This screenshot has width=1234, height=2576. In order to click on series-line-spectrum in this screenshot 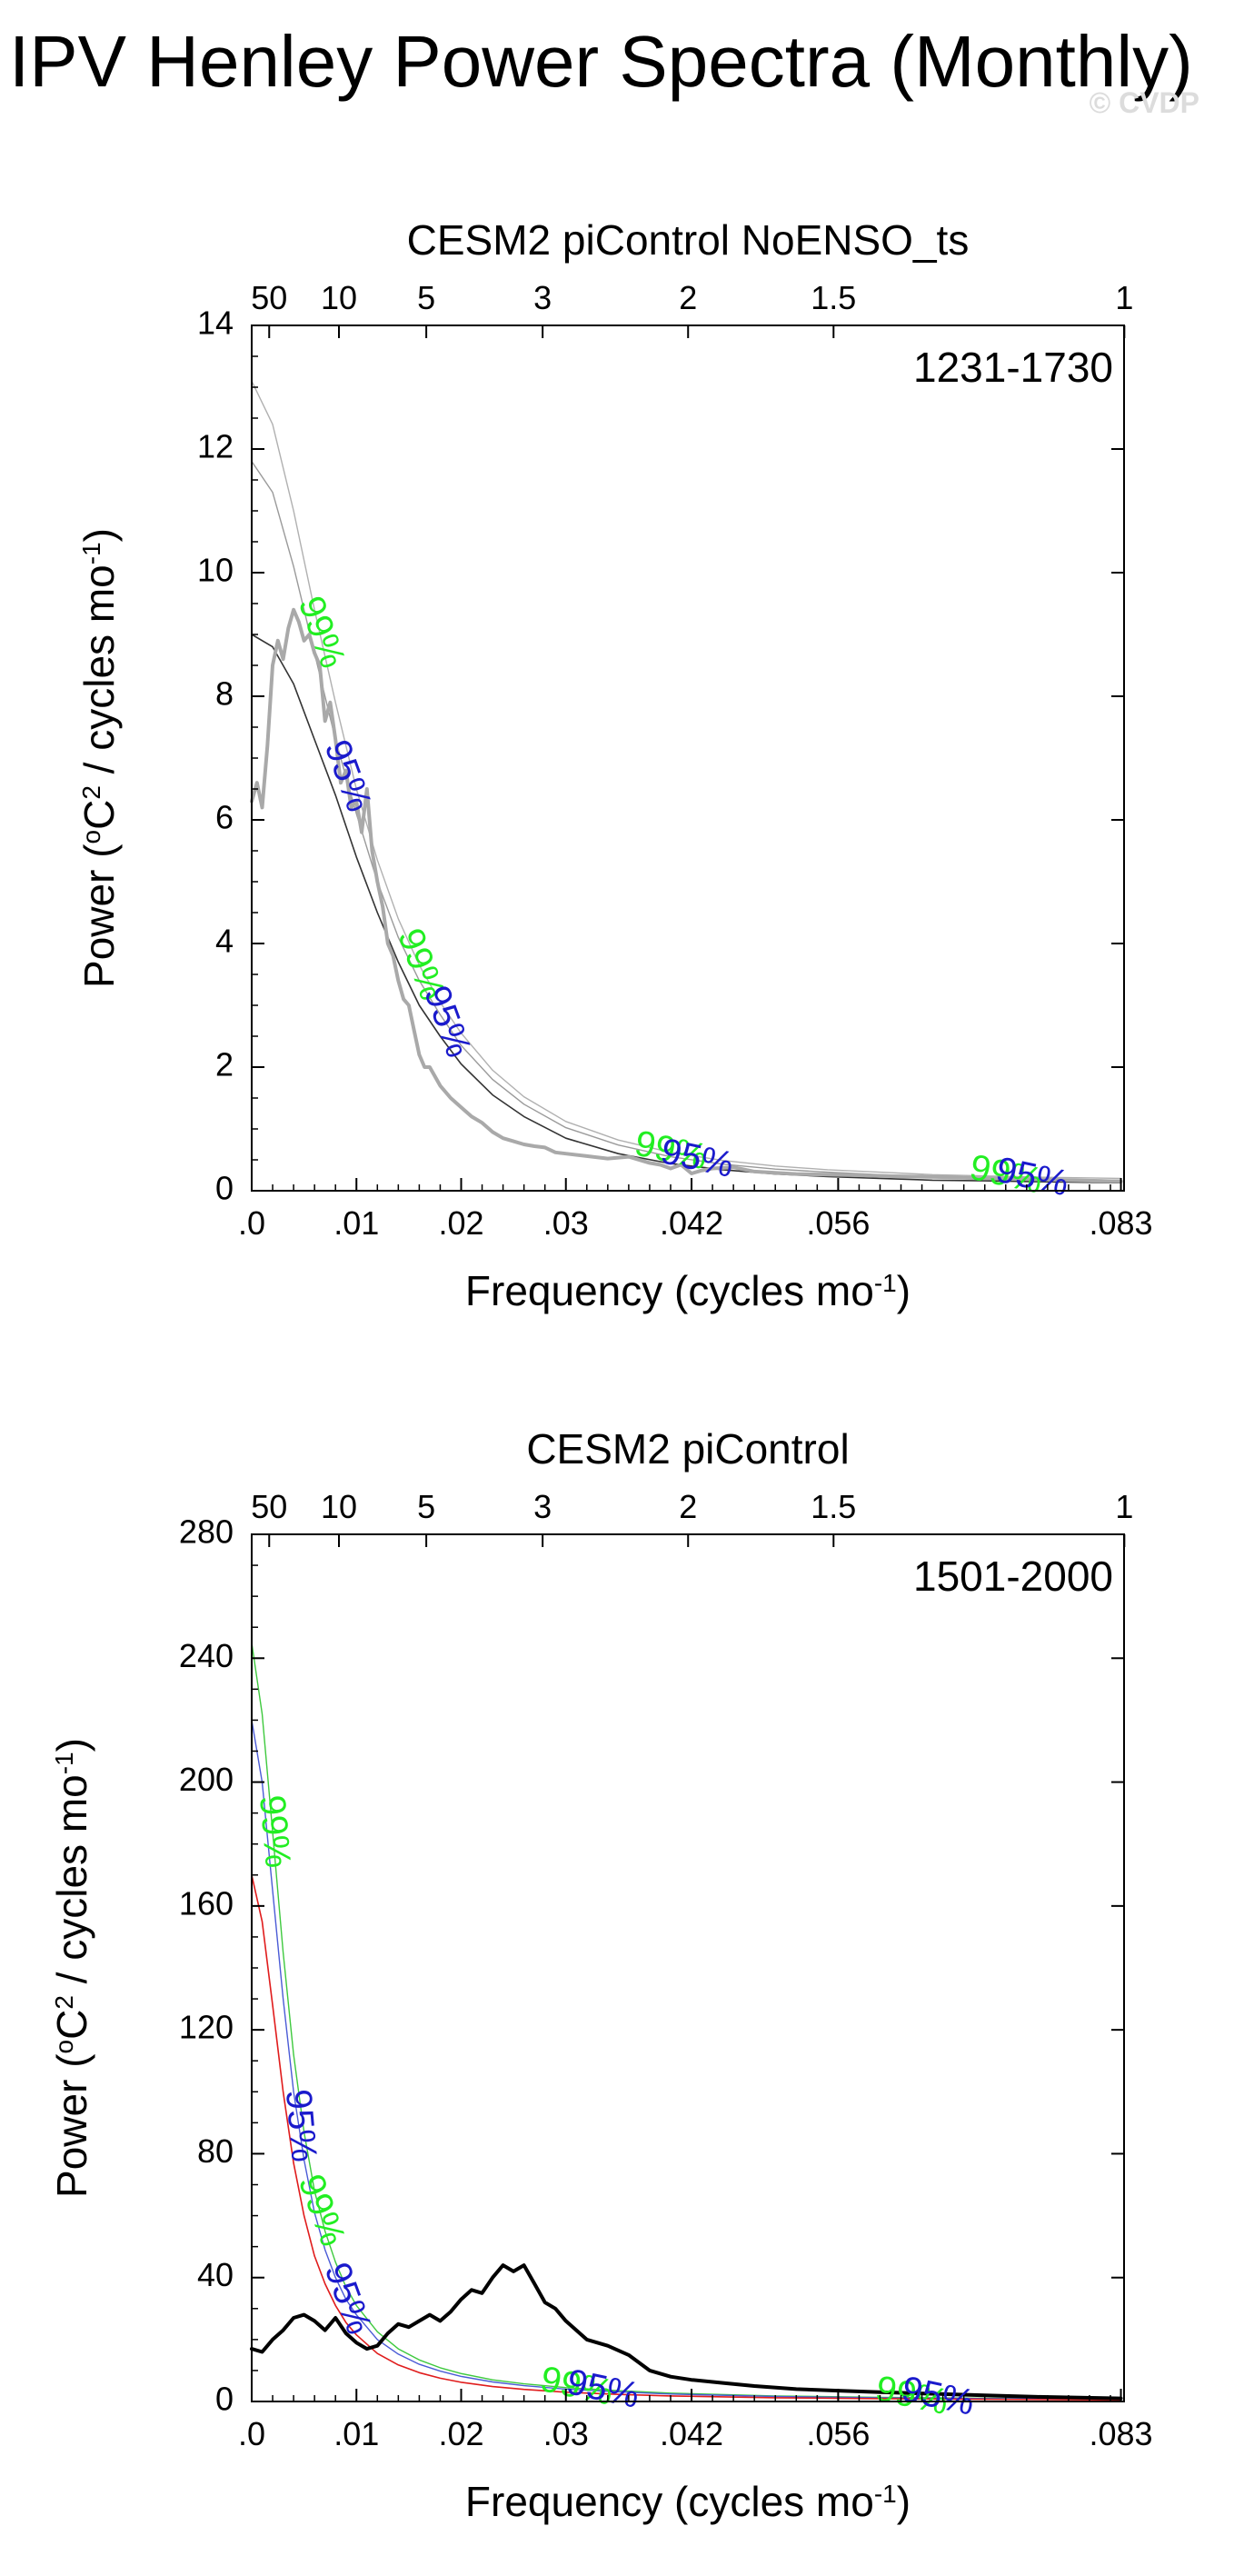, I will do `click(686, 2332)`.